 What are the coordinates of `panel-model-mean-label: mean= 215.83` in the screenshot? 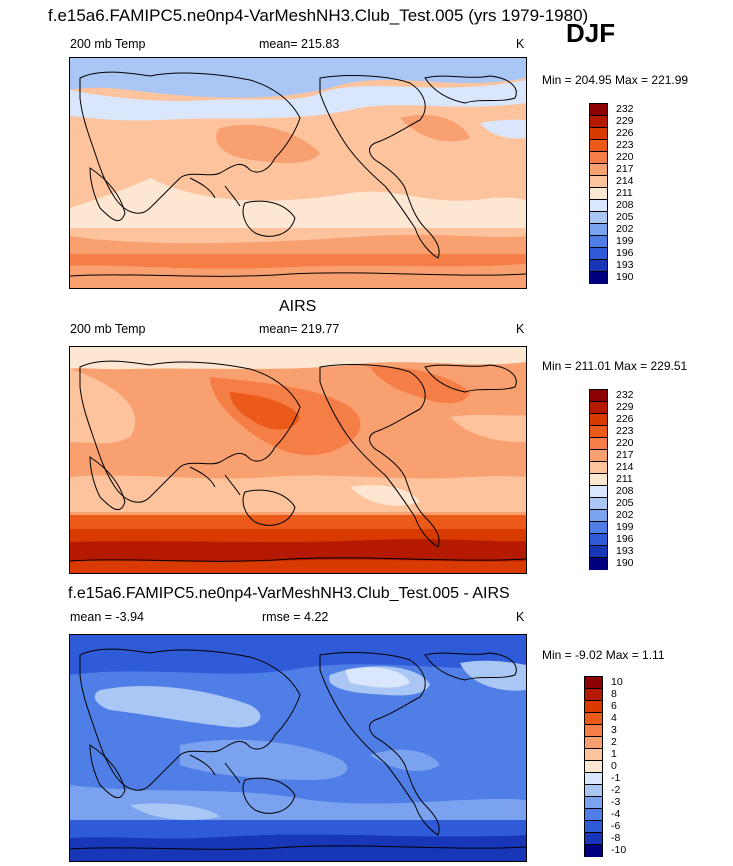 It's located at (299, 44).